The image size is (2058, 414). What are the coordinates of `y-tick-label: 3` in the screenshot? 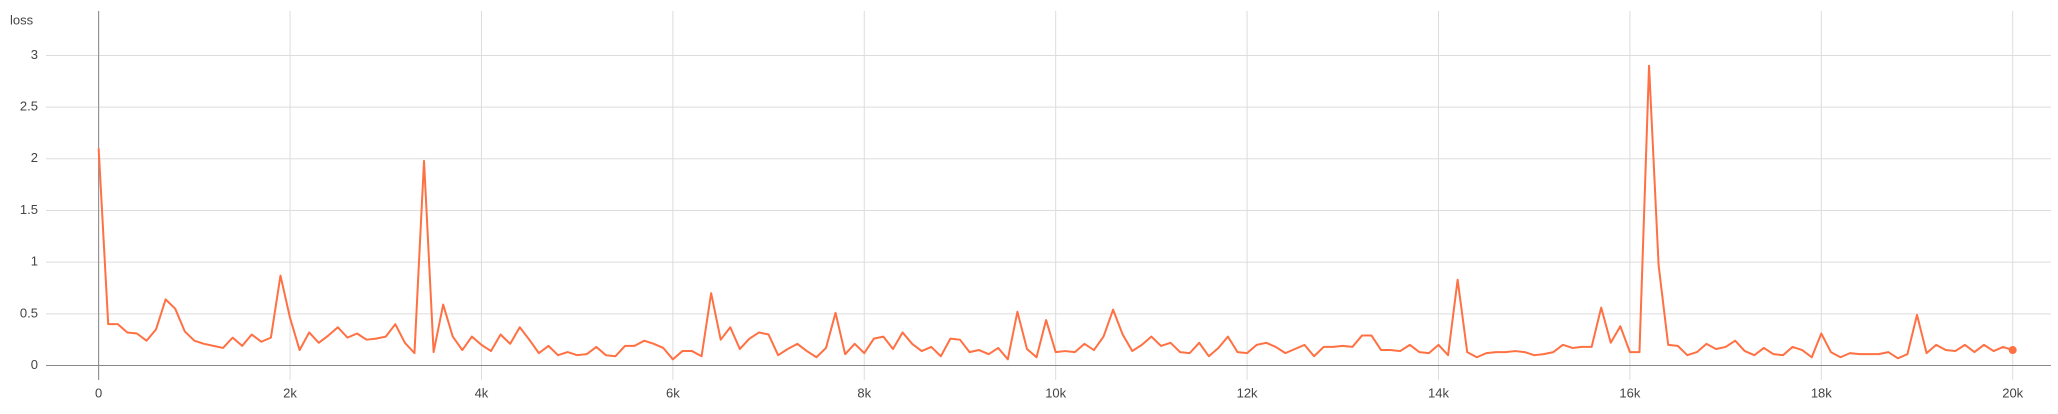 It's located at (34, 54).